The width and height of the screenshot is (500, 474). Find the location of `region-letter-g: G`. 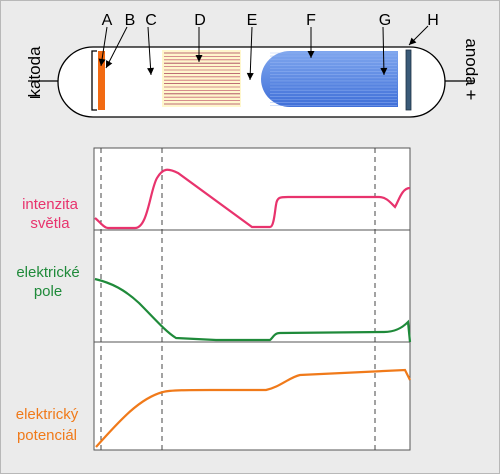

region-letter-g: G is located at coordinates (385, 20).